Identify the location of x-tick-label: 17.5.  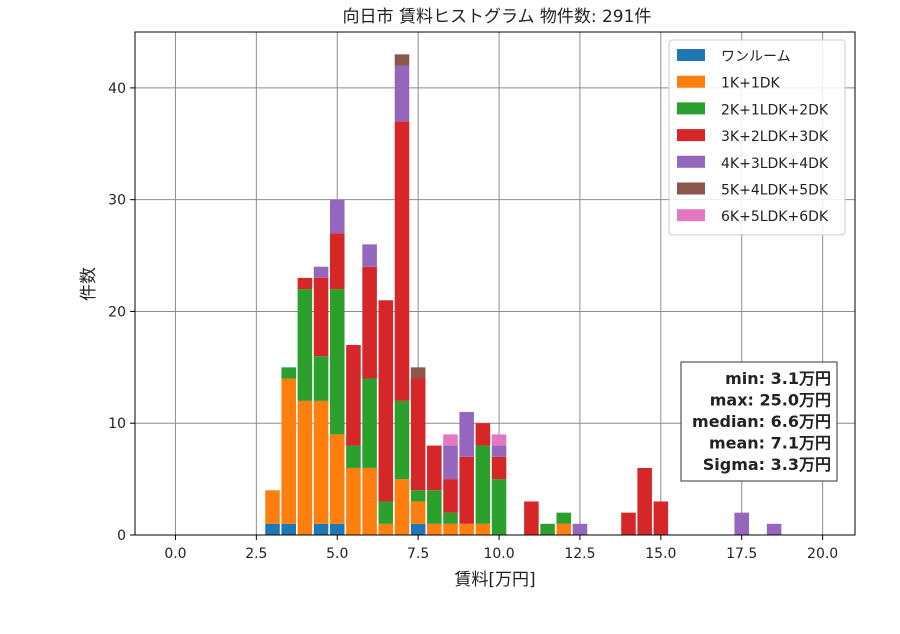
(741, 554).